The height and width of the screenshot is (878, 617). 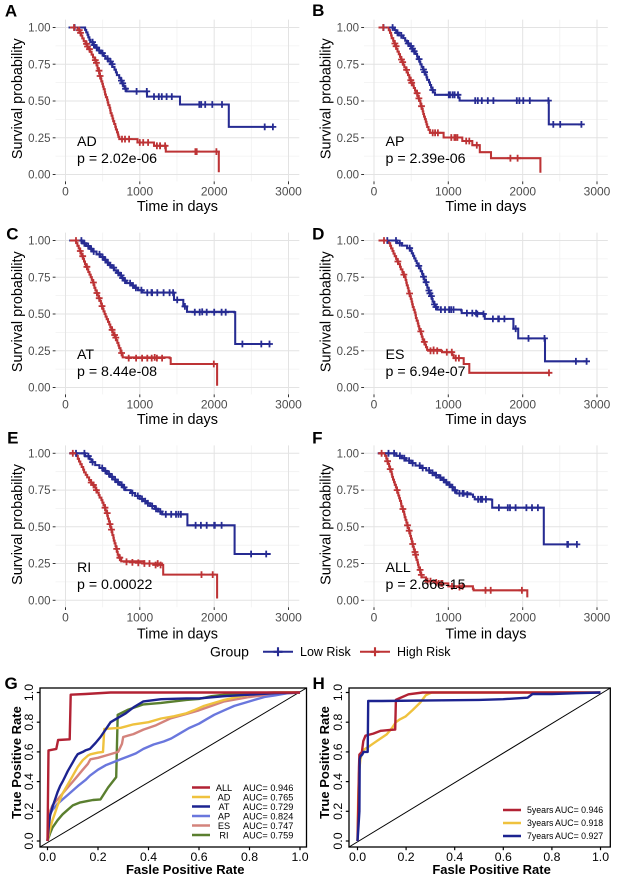 What do you see at coordinates (540, 810) in the screenshot?
I see `svg-text: 5years` at bounding box center [540, 810].